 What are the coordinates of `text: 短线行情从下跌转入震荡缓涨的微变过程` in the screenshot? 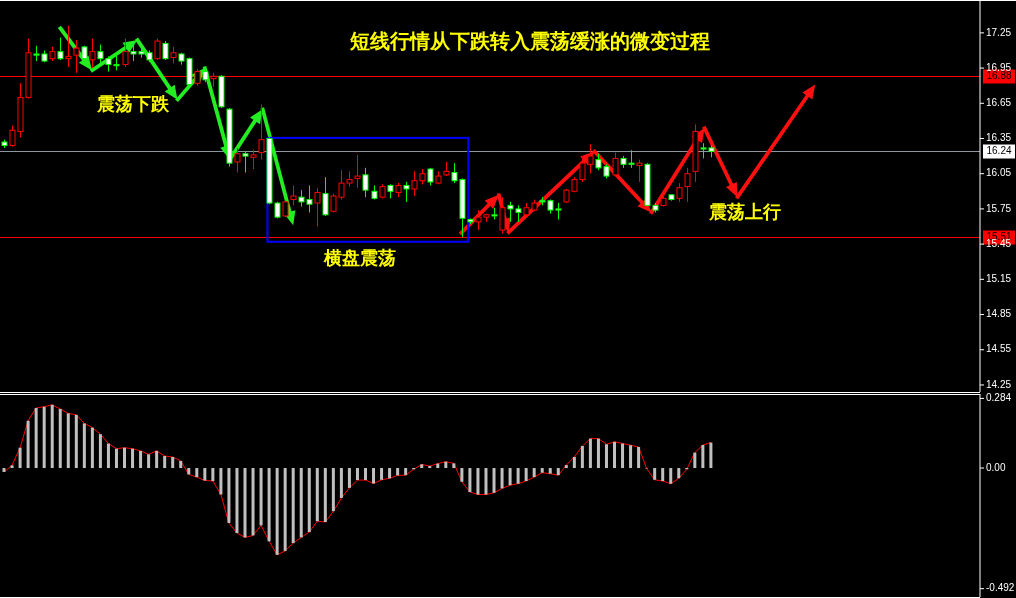 It's located at (529, 41).